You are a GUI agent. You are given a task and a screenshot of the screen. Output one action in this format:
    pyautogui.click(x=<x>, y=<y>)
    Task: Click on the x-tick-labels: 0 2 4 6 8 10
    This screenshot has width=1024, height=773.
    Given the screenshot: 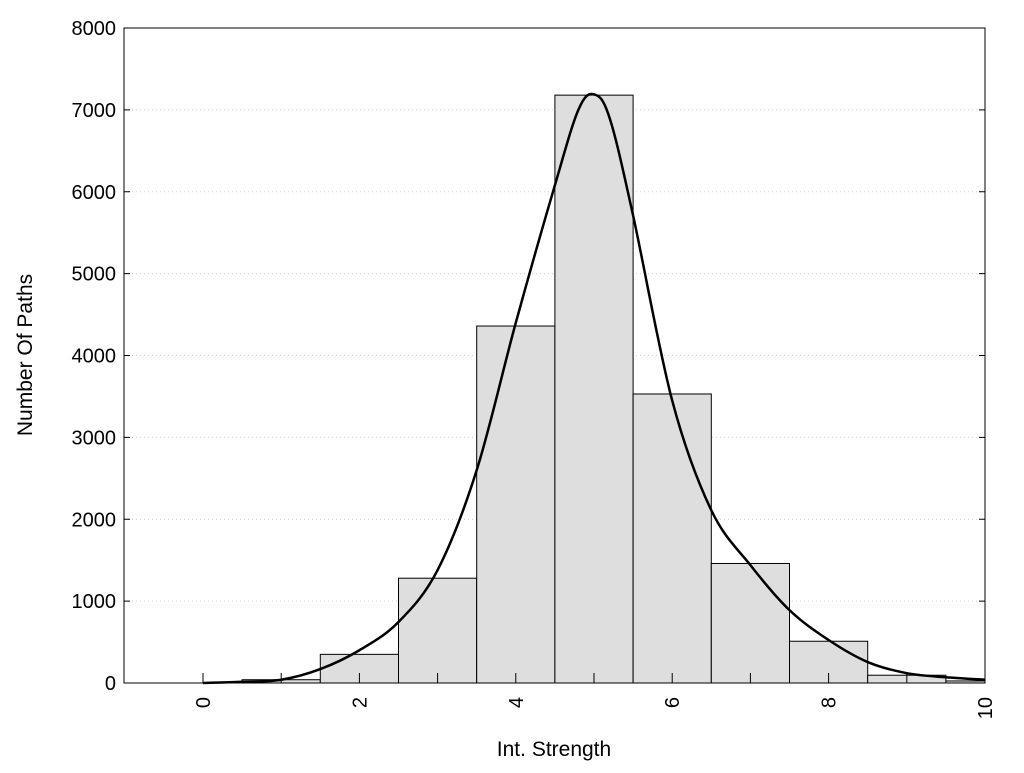 What is the action you would take?
    pyautogui.click(x=595, y=708)
    